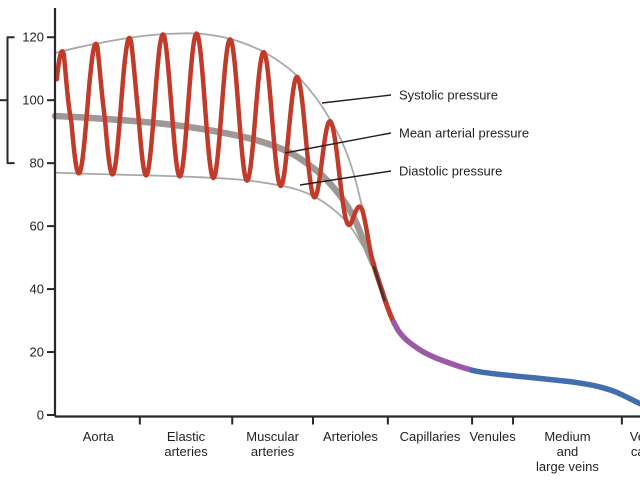 The width and height of the screenshot is (640, 480). I want to click on x-category-label: Venules, so click(492, 436).